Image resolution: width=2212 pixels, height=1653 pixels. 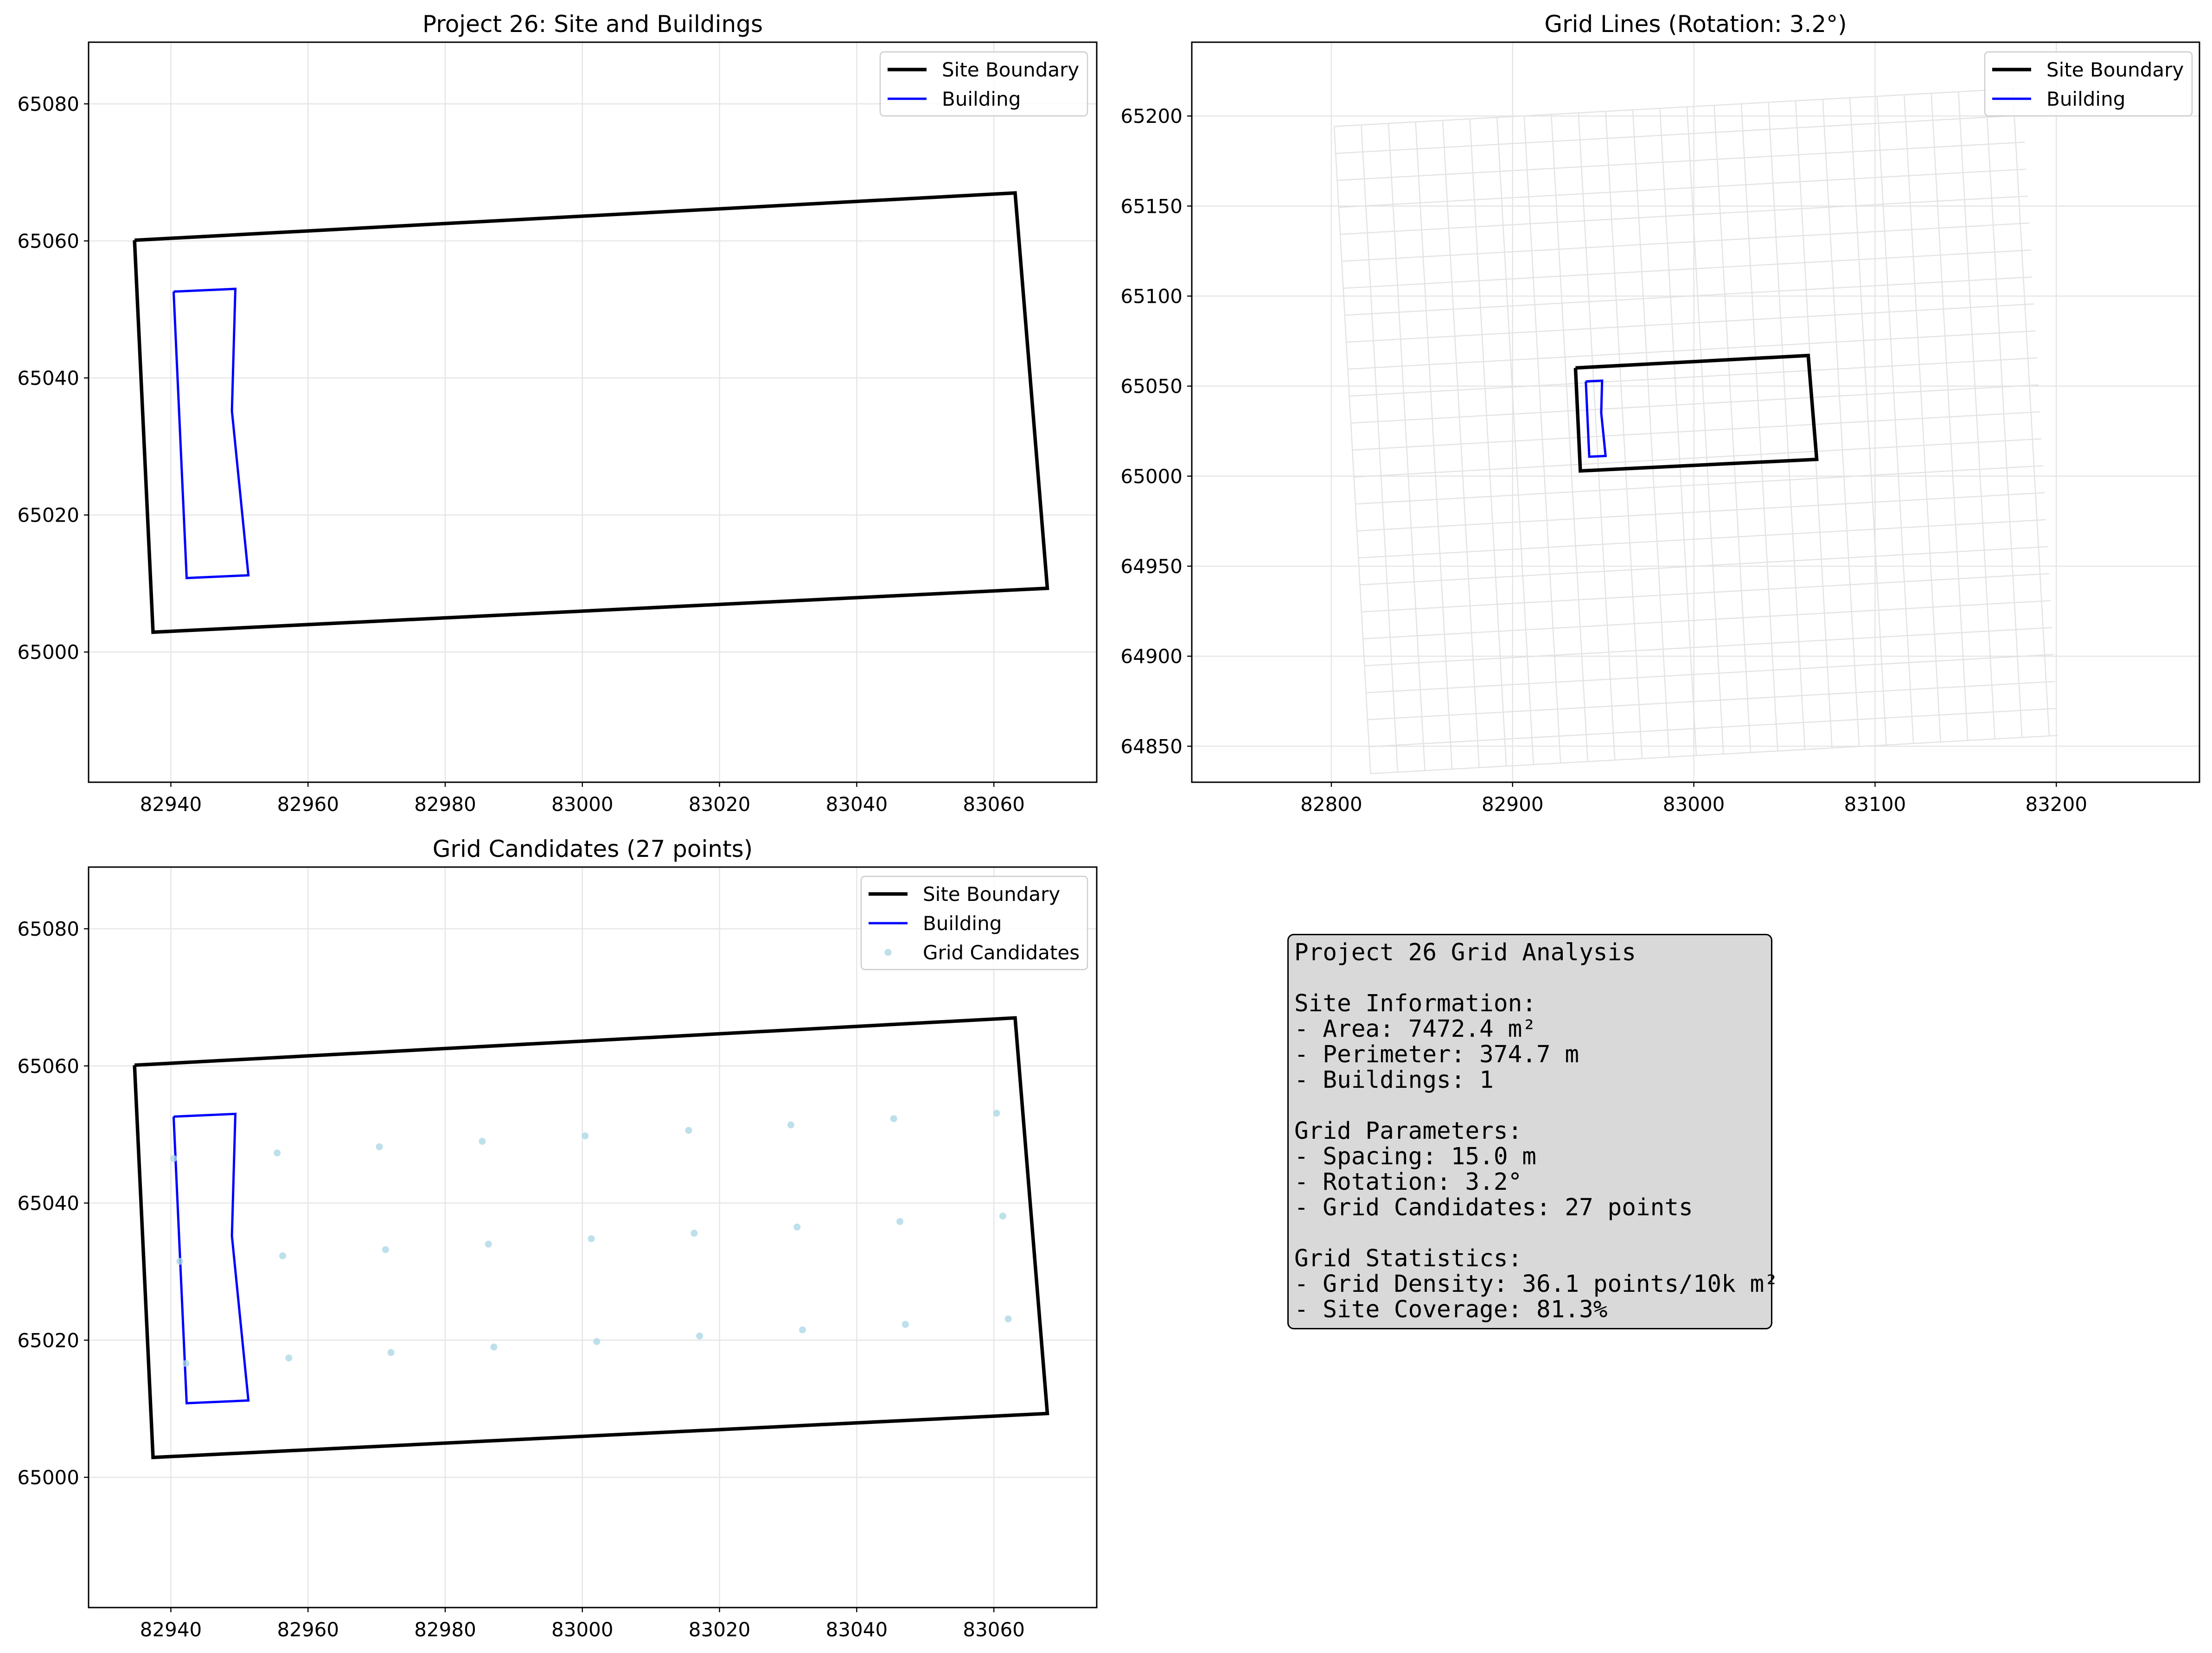 What do you see at coordinates (1408, 1258) in the screenshot?
I see `stats-line: Grid Statistics:` at bounding box center [1408, 1258].